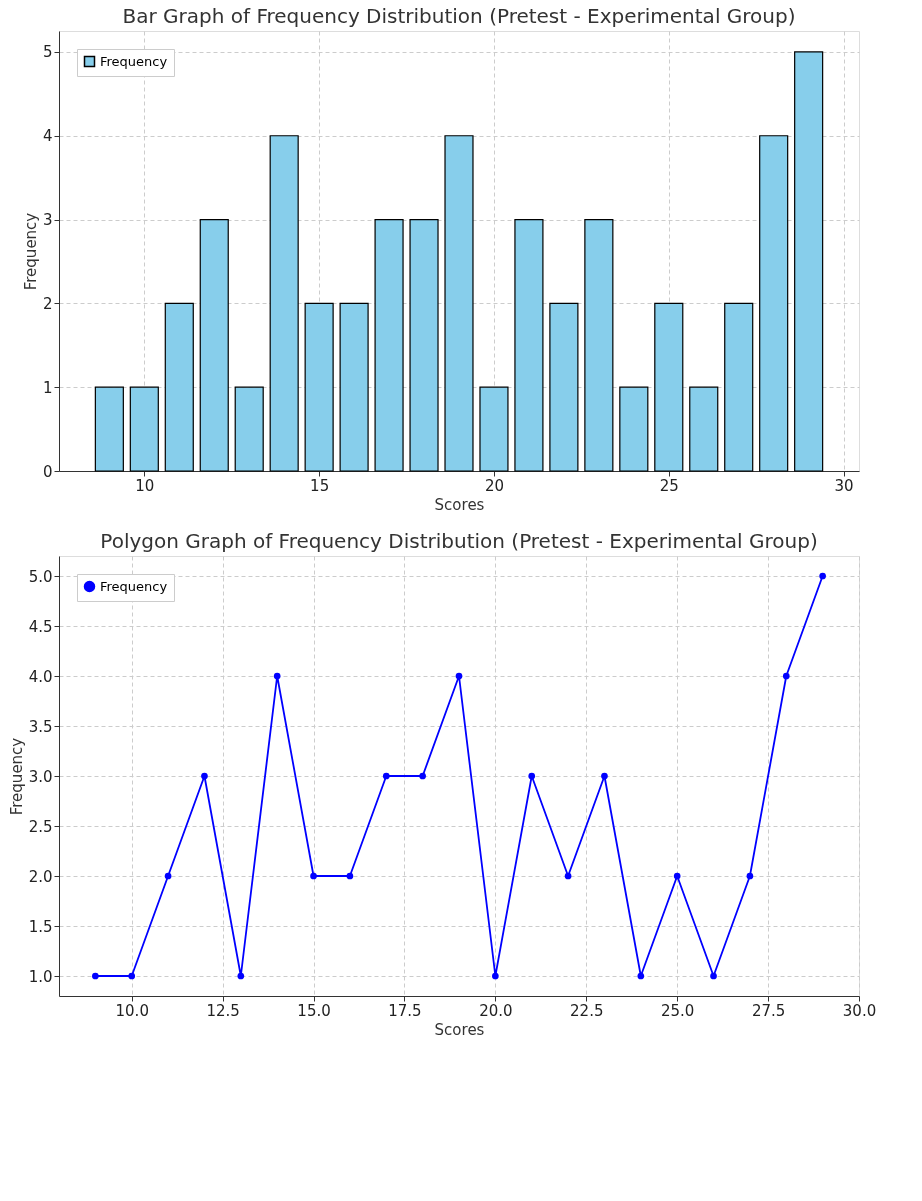  Describe the element at coordinates (844, 485) in the screenshot. I see `x-tick-label: 30` at that location.